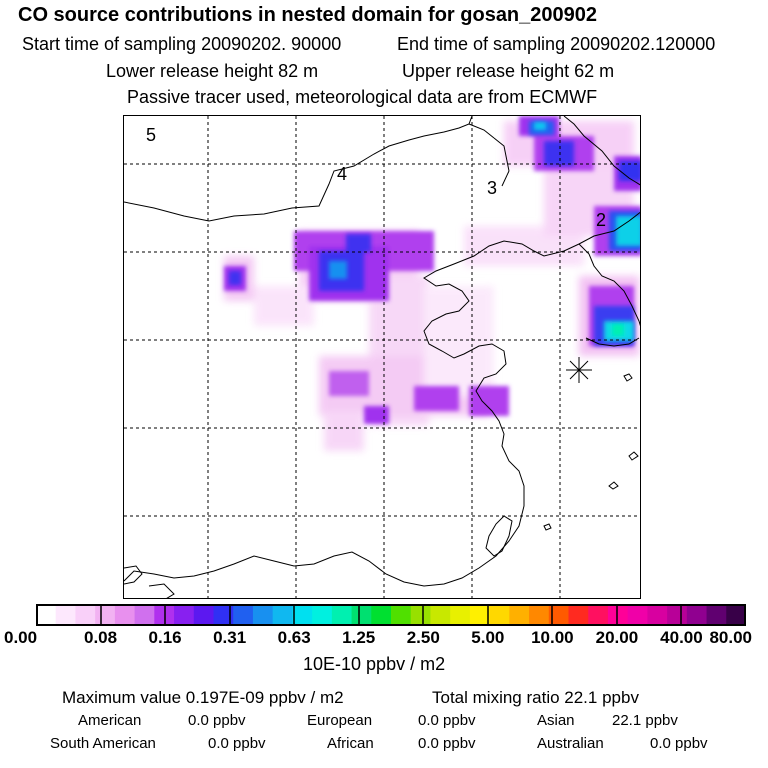 The image size is (768, 768). What do you see at coordinates (484, 231) in the screenshot?
I see `concentration-field-peak` at bounding box center [484, 231].